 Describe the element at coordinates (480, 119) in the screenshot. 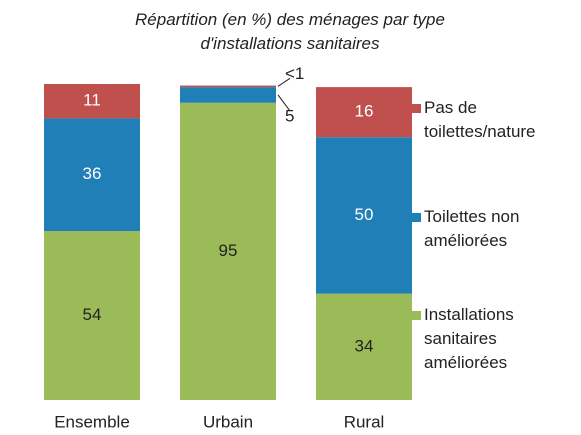

I see `legend-label: Pas de toilettes/nature` at that location.